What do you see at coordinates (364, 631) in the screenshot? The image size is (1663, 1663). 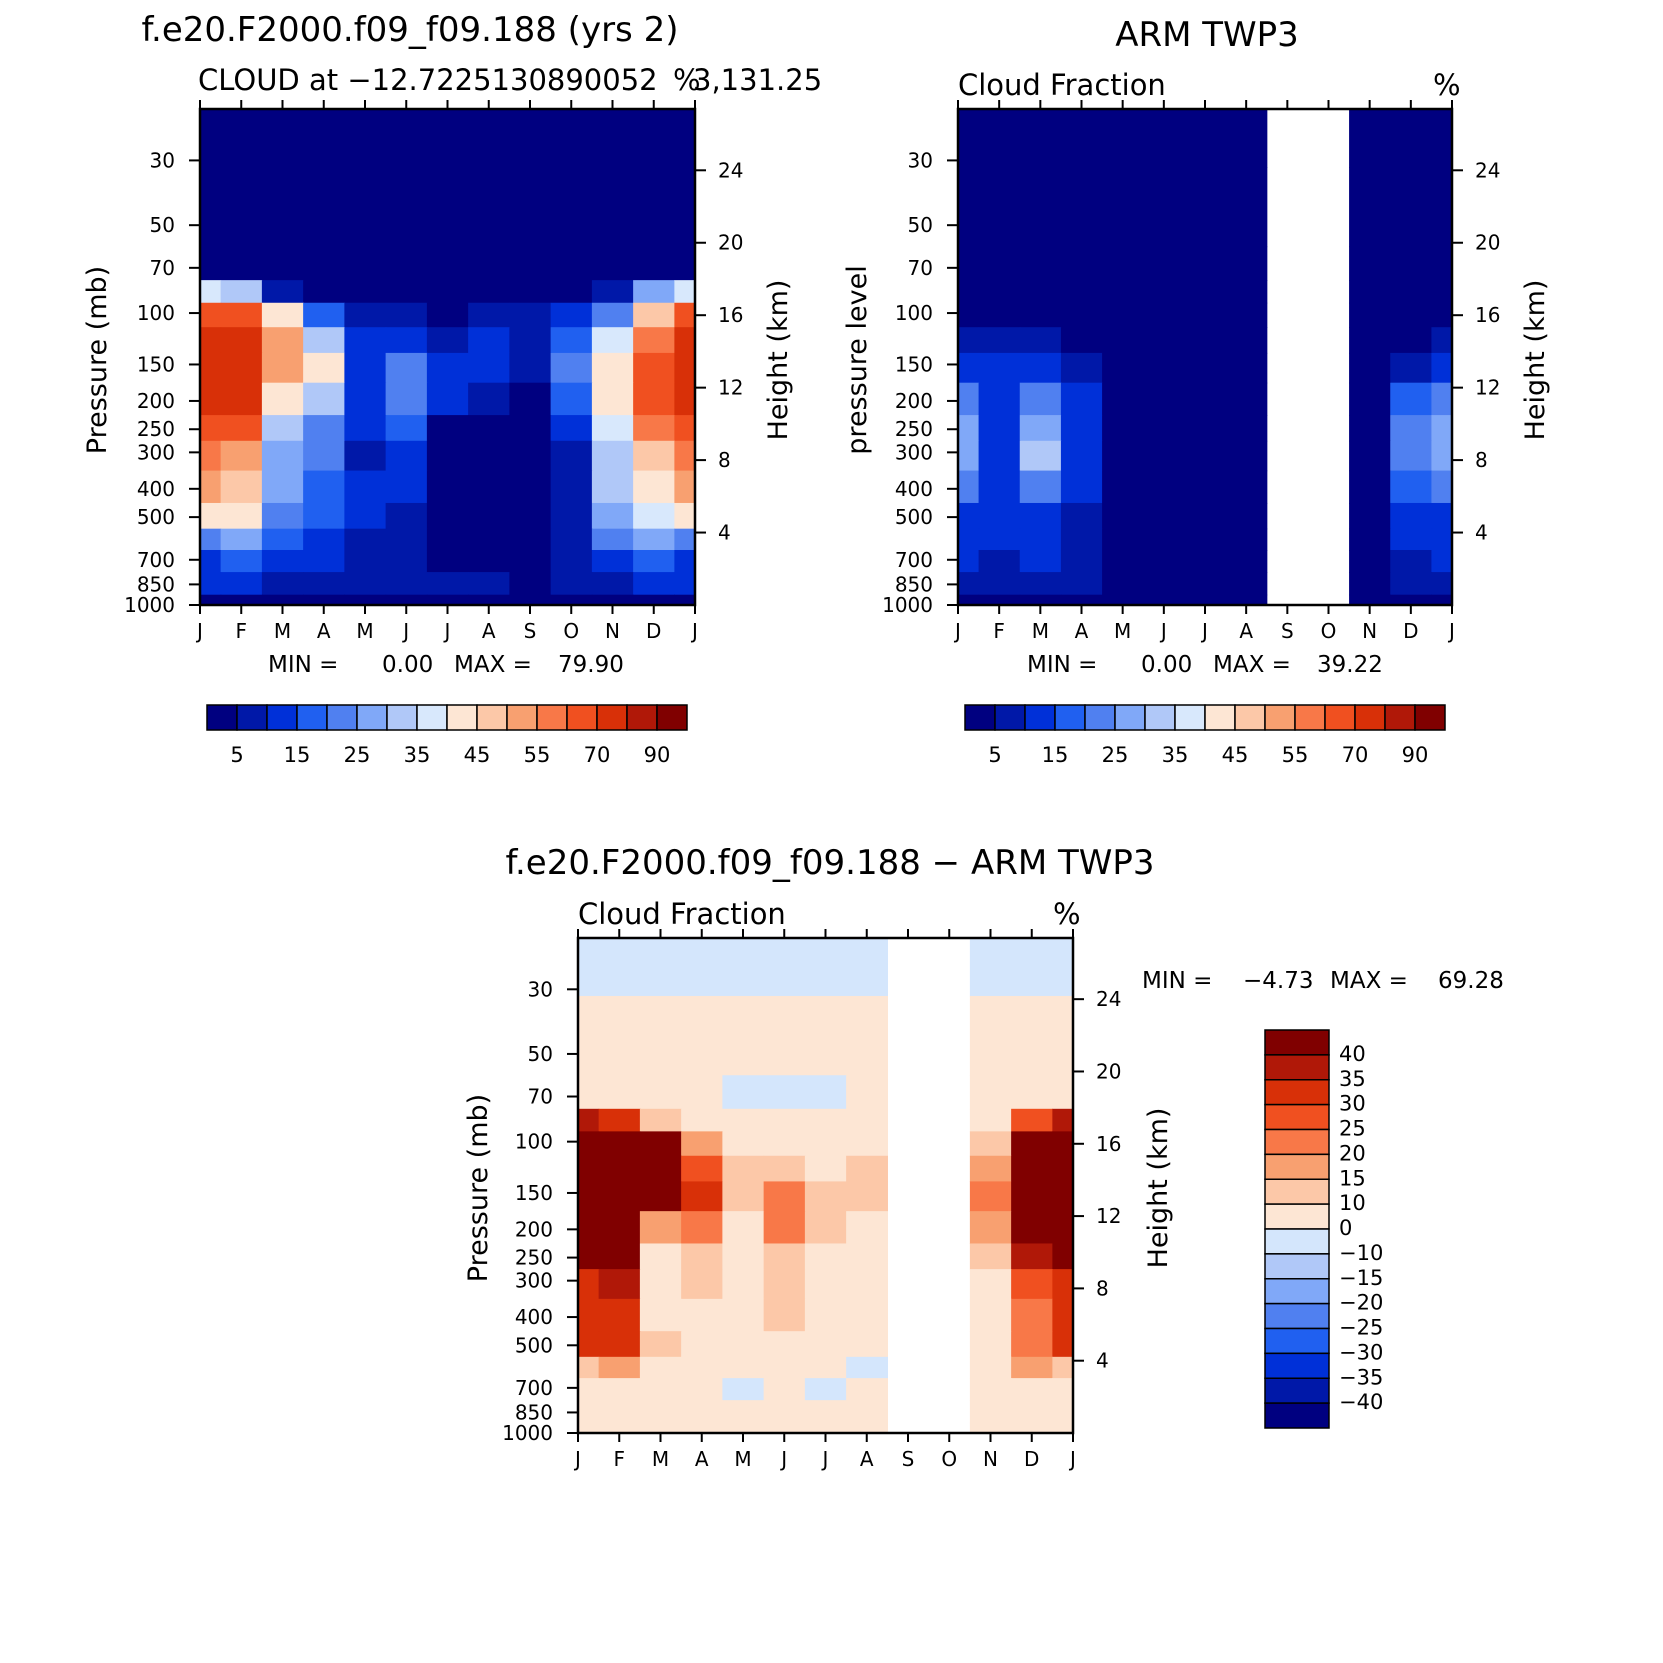 I see `model-x-tick-label: M` at bounding box center [364, 631].